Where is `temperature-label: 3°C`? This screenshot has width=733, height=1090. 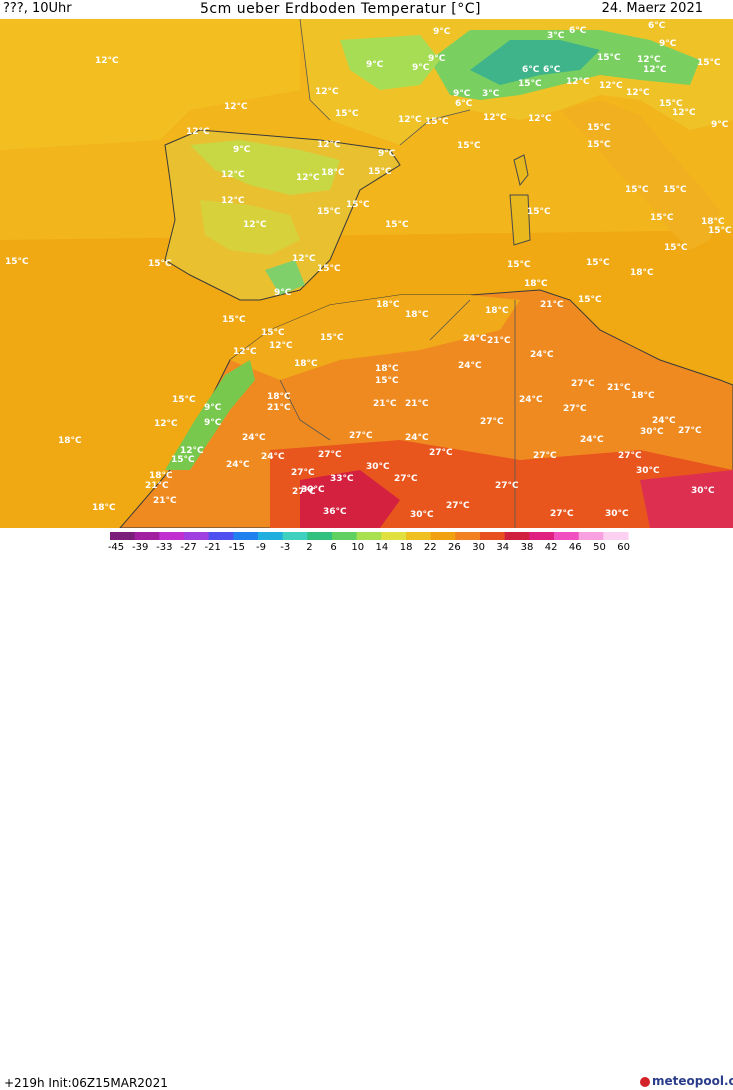 temperature-label: 3°C is located at coordinates (556, 36).